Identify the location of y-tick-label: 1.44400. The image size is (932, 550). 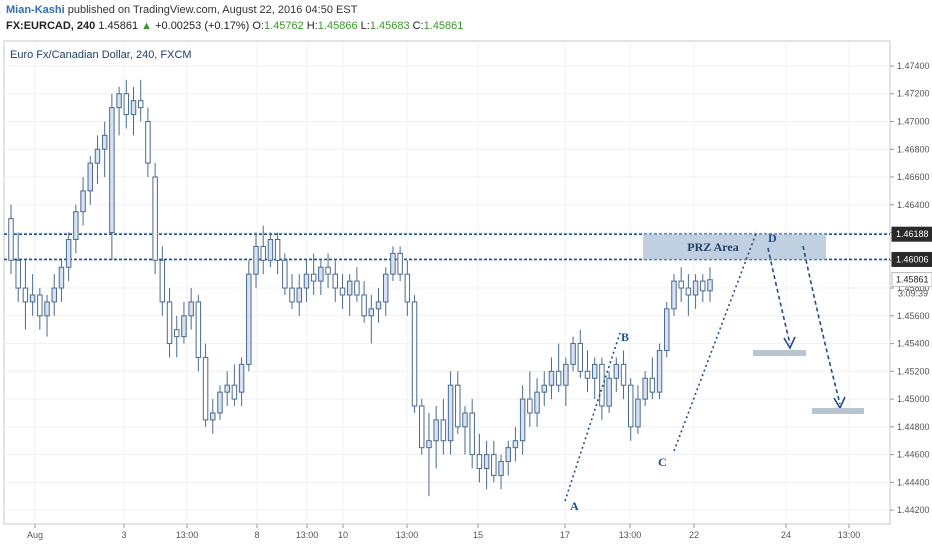
(913, 482).